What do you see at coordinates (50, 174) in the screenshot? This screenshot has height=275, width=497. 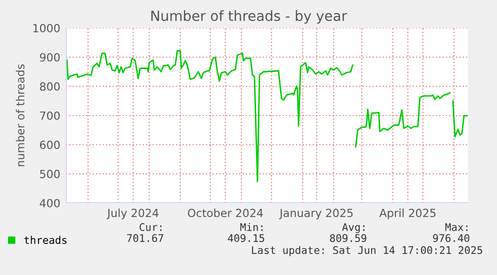 I see `y-tick-label: 500` at bounding box center [50, 174].